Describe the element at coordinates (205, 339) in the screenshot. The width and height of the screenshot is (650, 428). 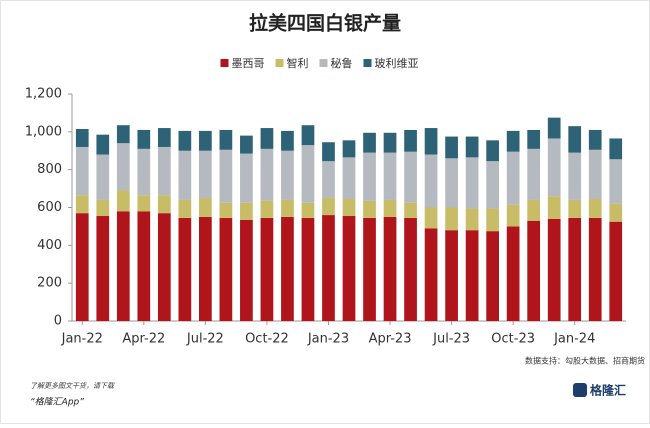
I see `x-tick-label: Jul-22` at that location.